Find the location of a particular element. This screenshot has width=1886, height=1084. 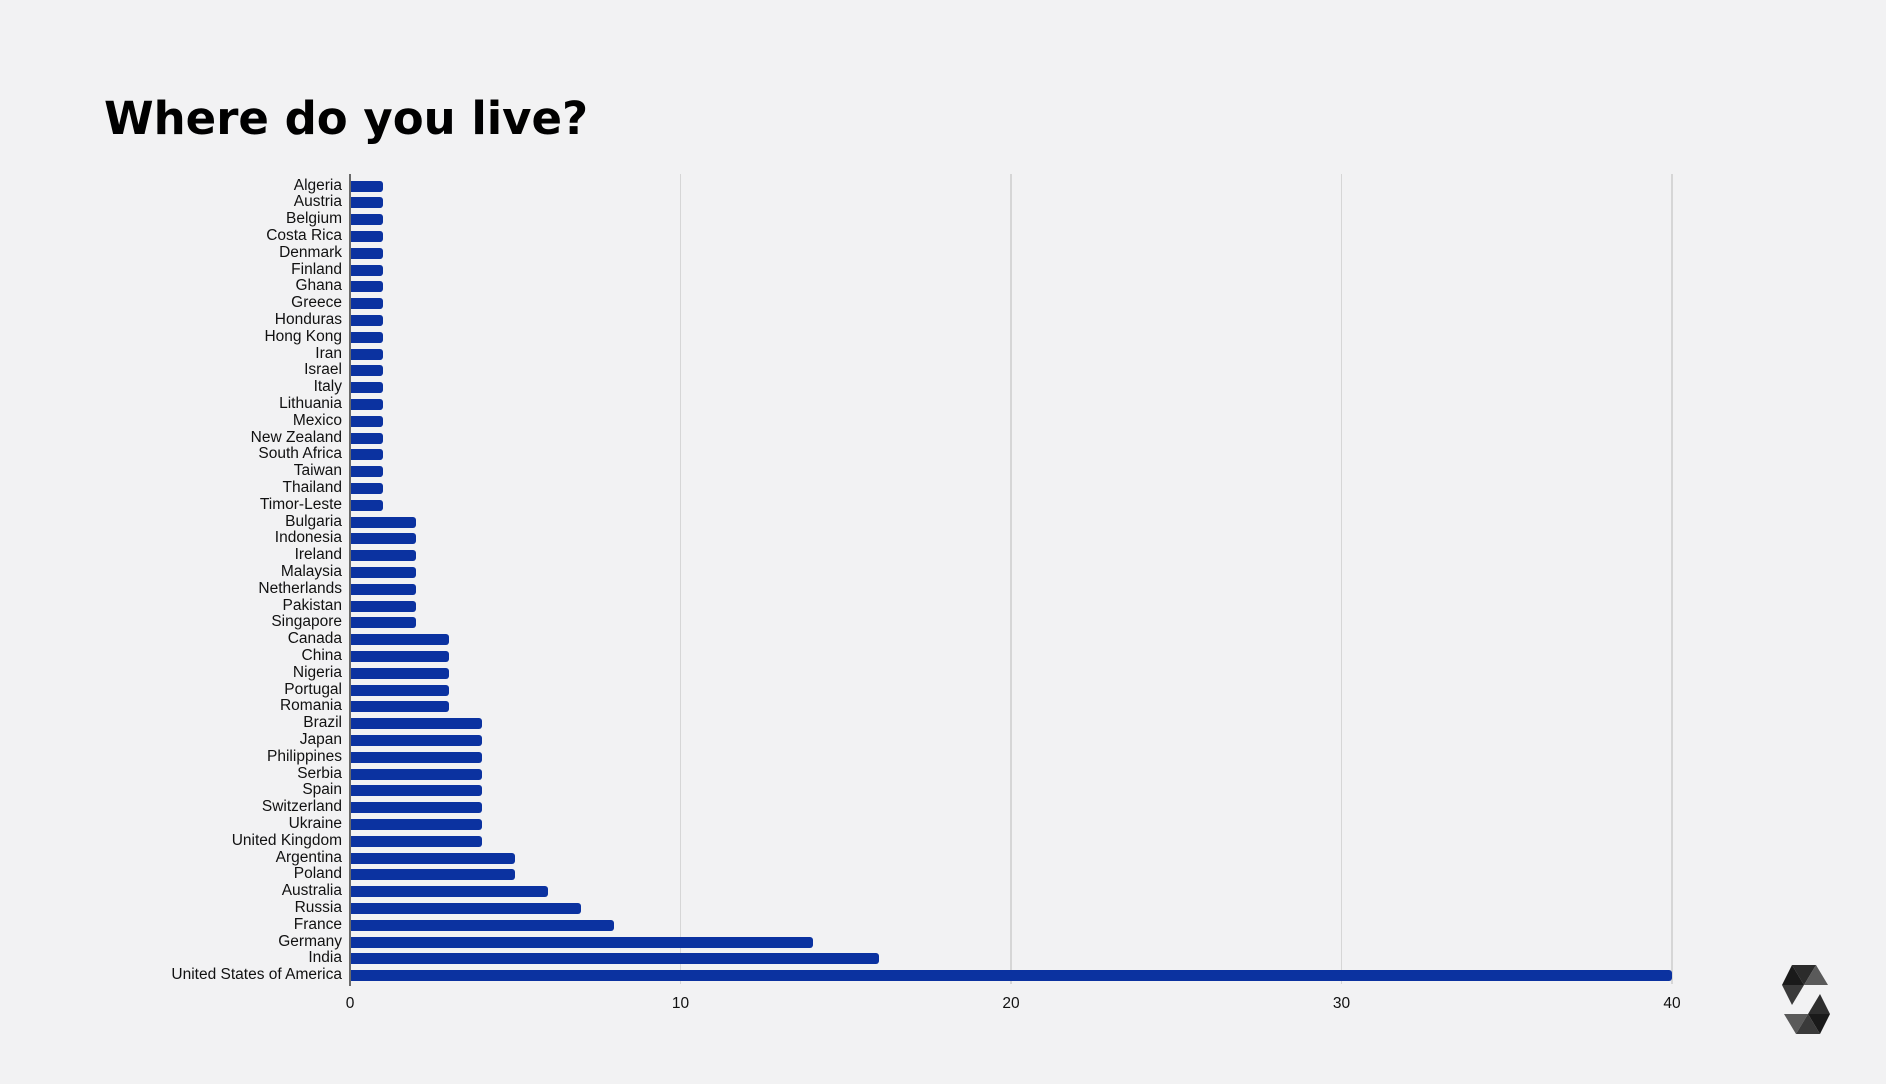

bar-row: Belgium is located at coordinates (943, 219).